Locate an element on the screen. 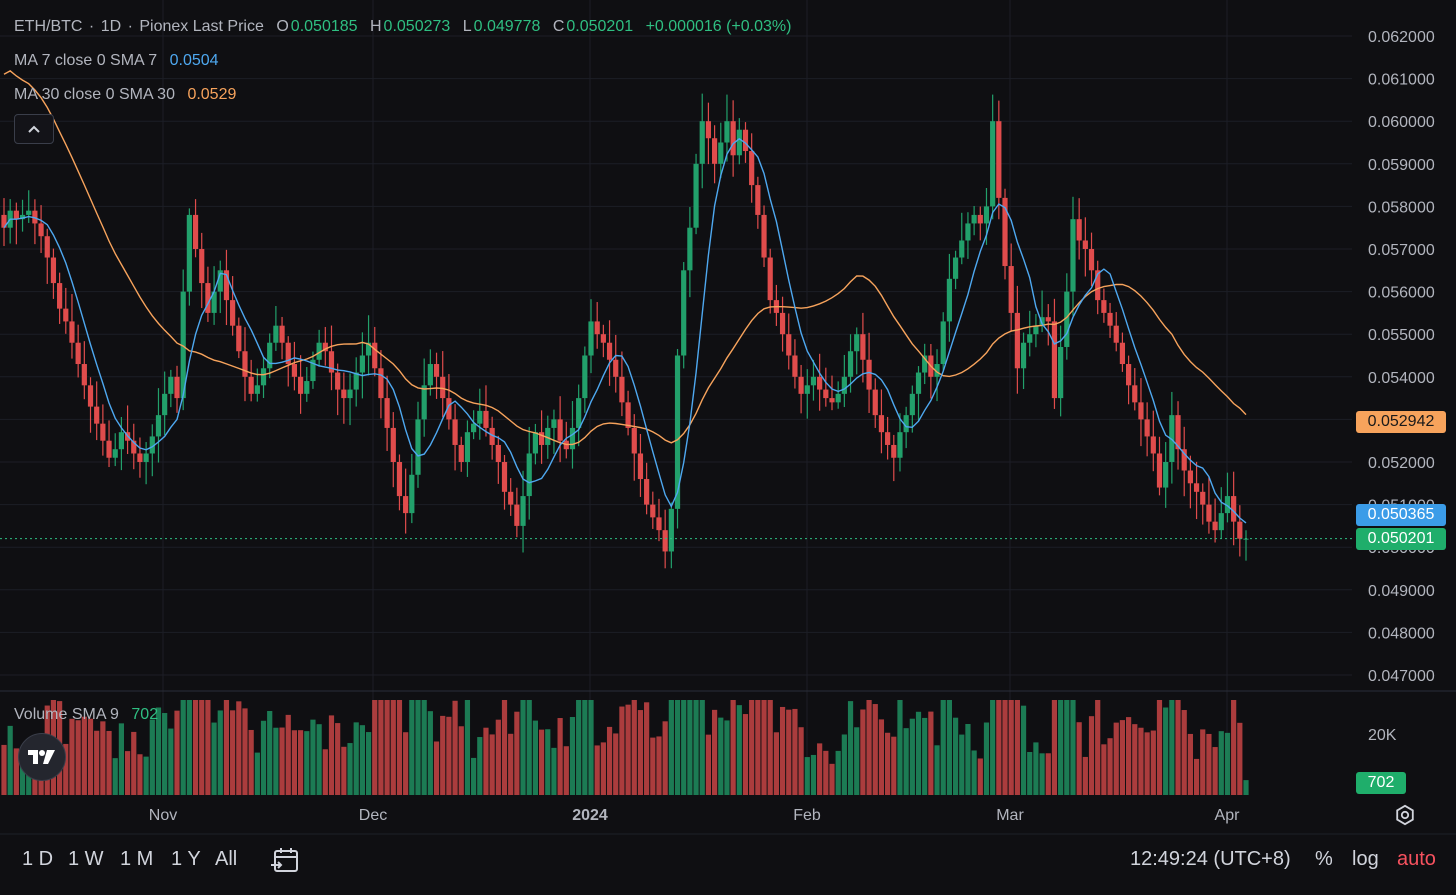 The image size is (1456, 895). time-tick-label: 2024 is located at coordinates (590, 815).